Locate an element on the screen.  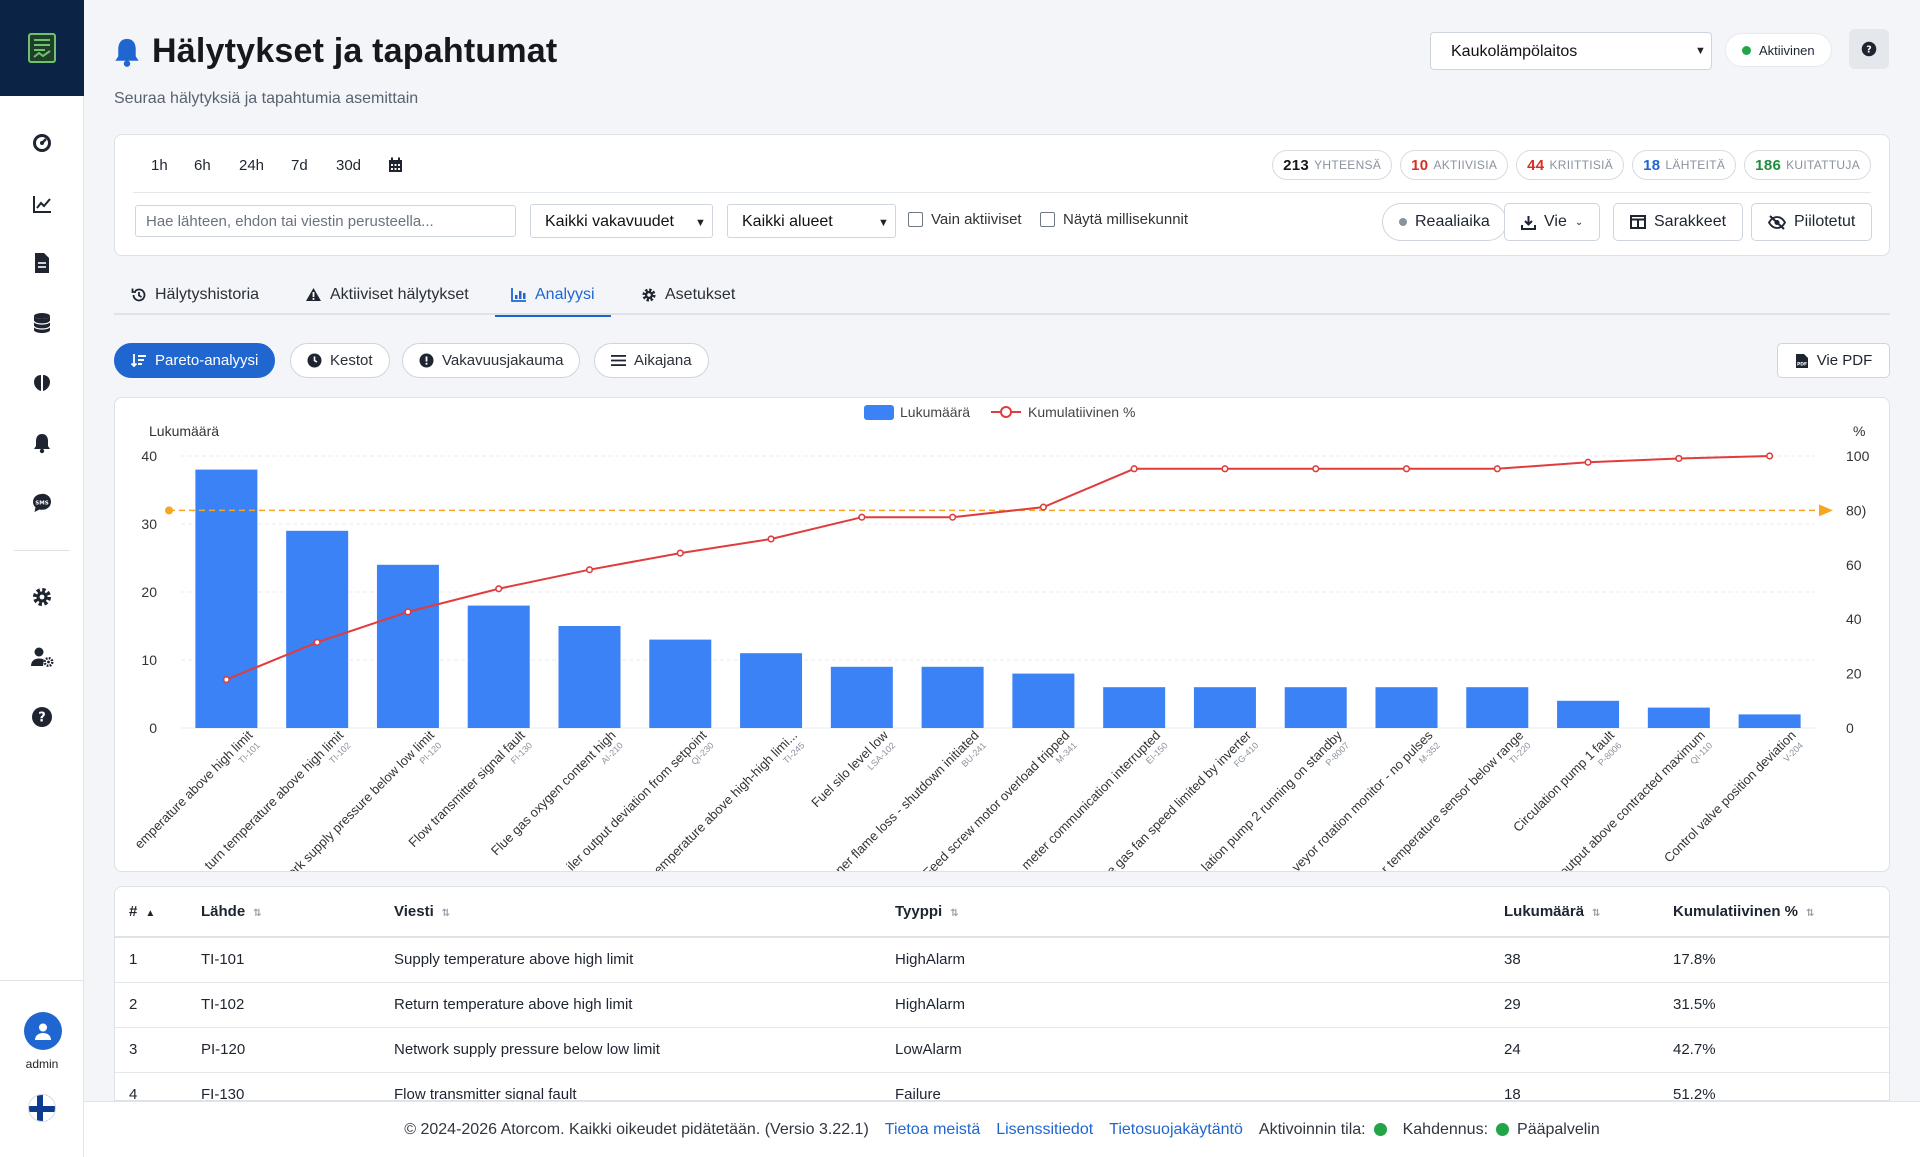
dashboard-gauge-icon is located at coordinates (42, 143).